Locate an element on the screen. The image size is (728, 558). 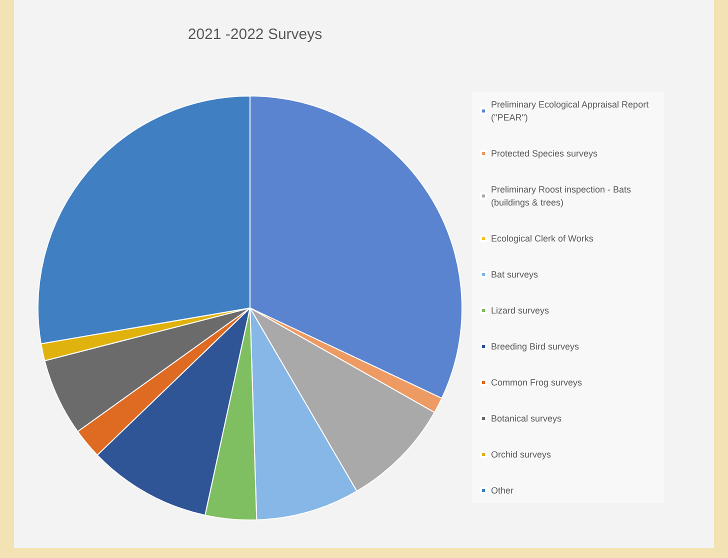
legend-label: Other is located at coordinates (502, 491).